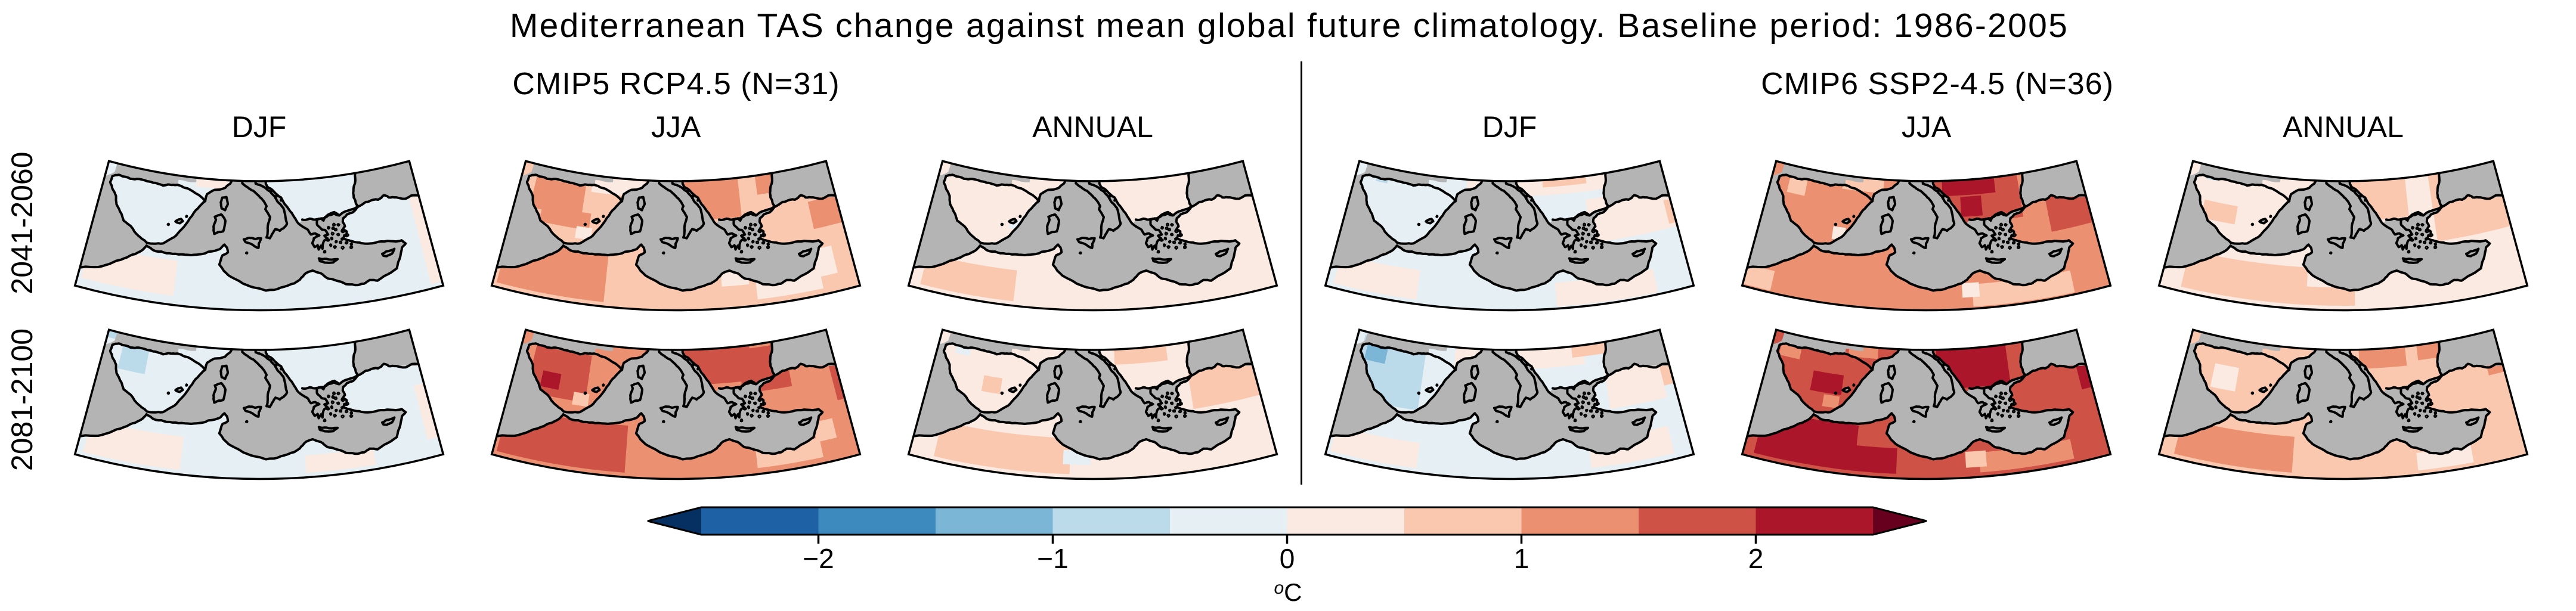 This screenshot has height=611, width=2576. I want to click on svg-text: 1, so click(1522, 558).